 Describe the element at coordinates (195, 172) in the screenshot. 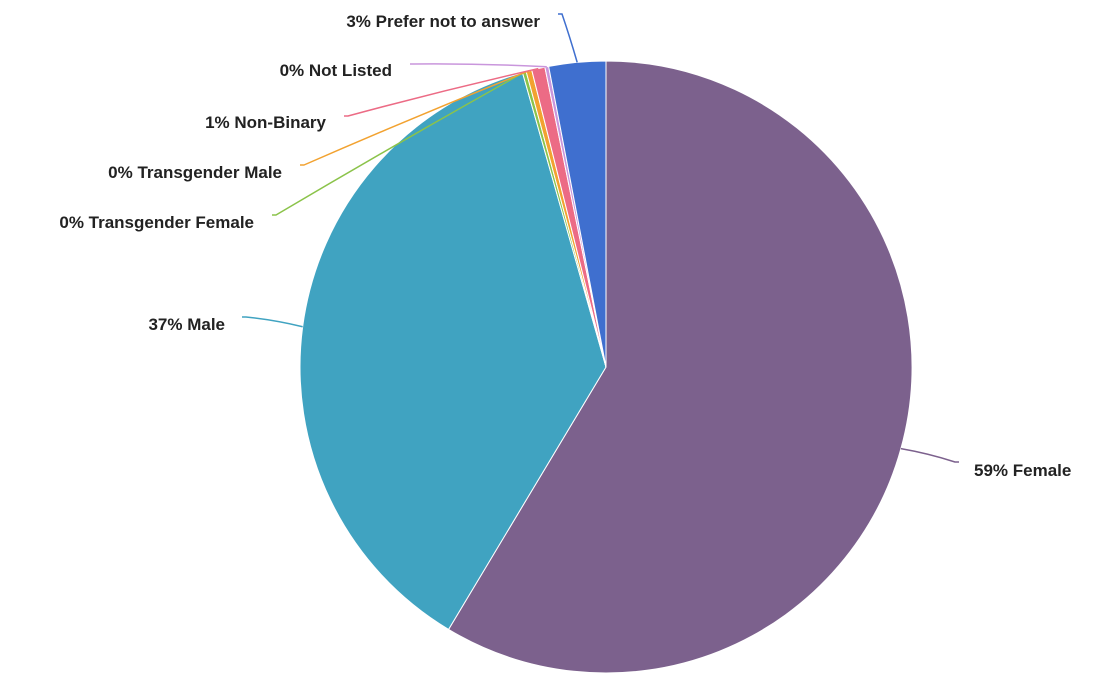

I see `slice-label-transgender-male: 0% Transgender Male` at that location.